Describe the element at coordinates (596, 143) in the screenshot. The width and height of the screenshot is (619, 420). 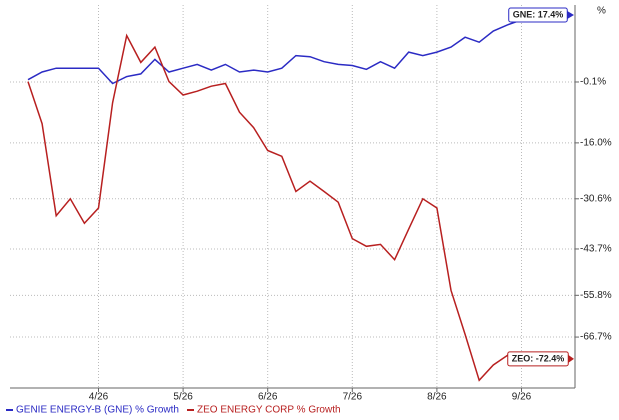
I see `y-tick-label: -16.0%` at that location.